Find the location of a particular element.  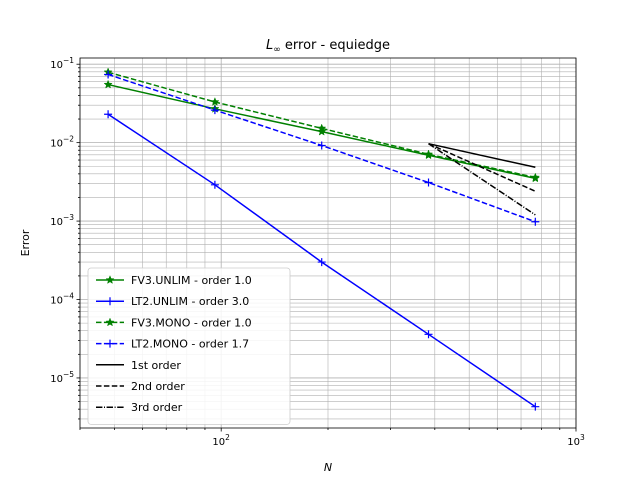

y-axis-label: Error is located at coordinates (25, 242).